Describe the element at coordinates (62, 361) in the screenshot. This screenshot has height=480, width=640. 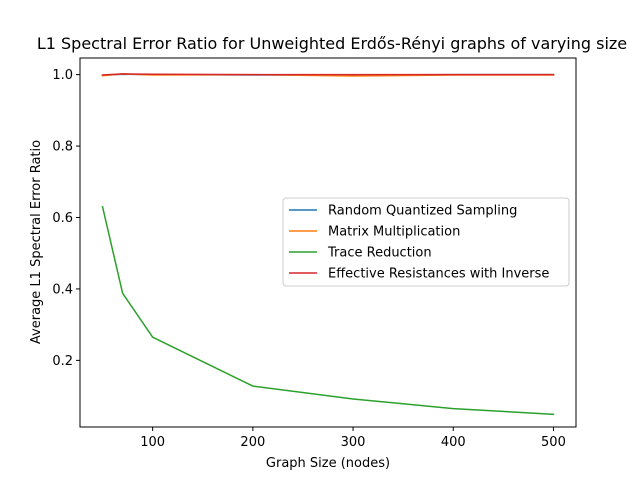
I see `y-tick-label: 0.2` at that location.